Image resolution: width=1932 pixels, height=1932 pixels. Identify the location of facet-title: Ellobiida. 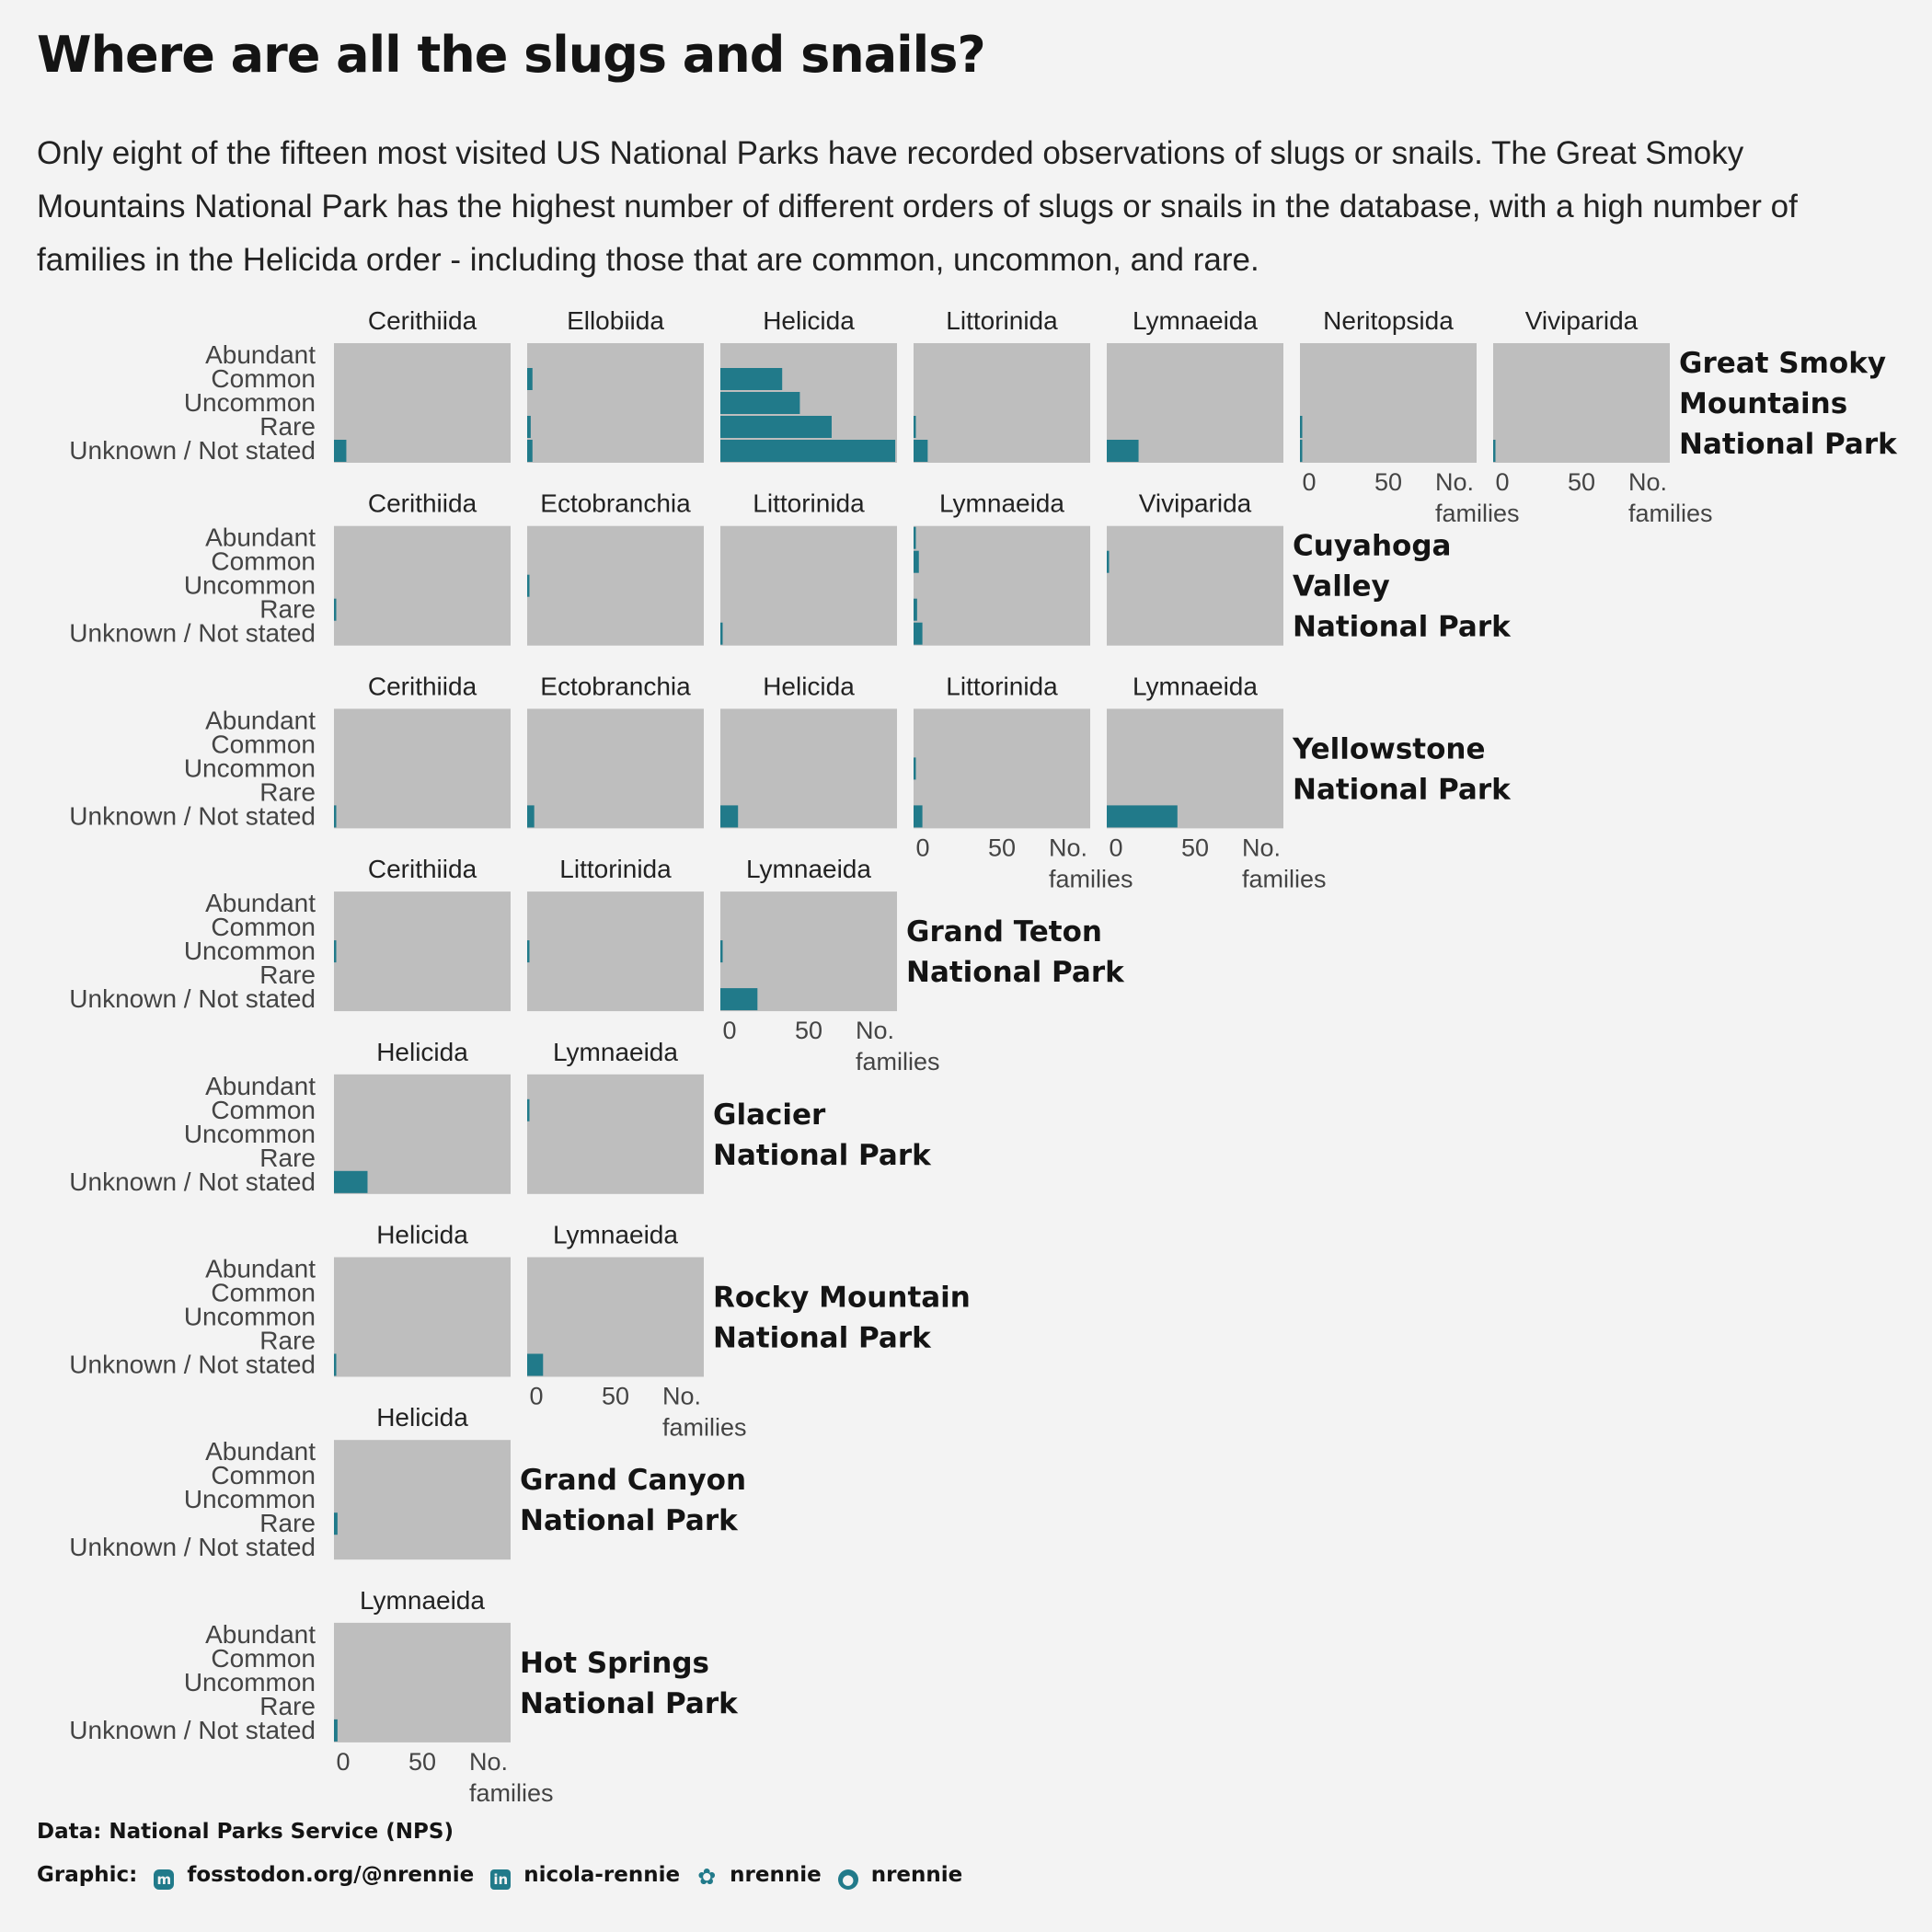
(615, 320).